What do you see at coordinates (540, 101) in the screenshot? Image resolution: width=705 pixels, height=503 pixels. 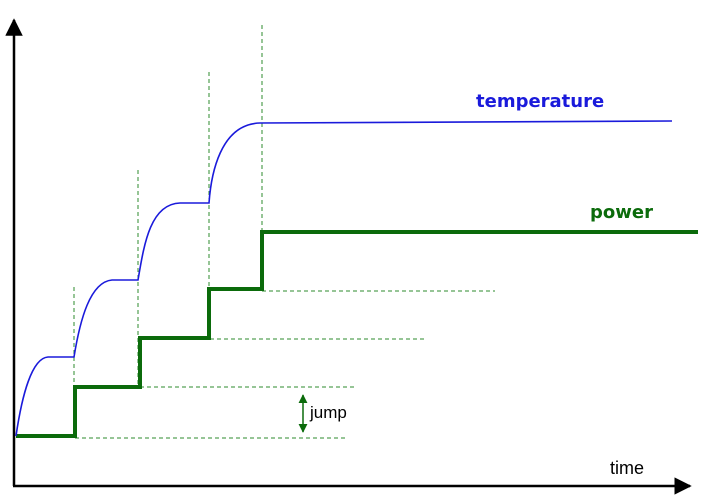 I see `temperature-label: temperature` at bounding box center [540, 101].